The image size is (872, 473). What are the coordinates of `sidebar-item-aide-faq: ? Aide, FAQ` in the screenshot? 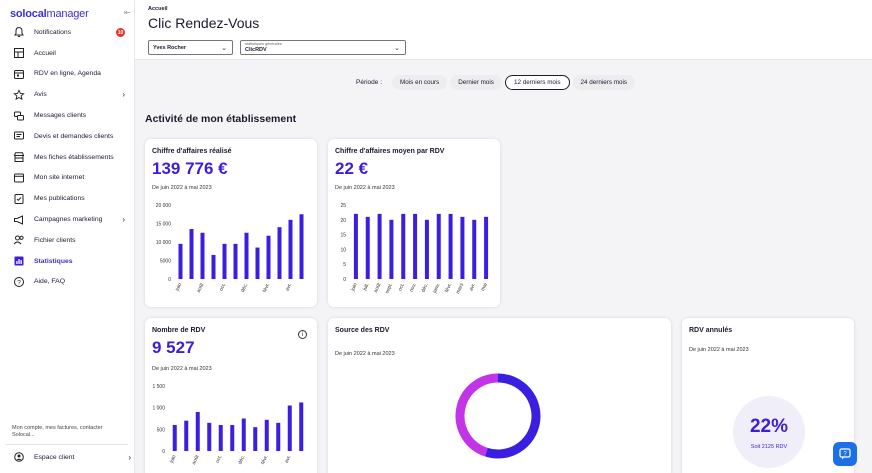 It's located at (67, 282).